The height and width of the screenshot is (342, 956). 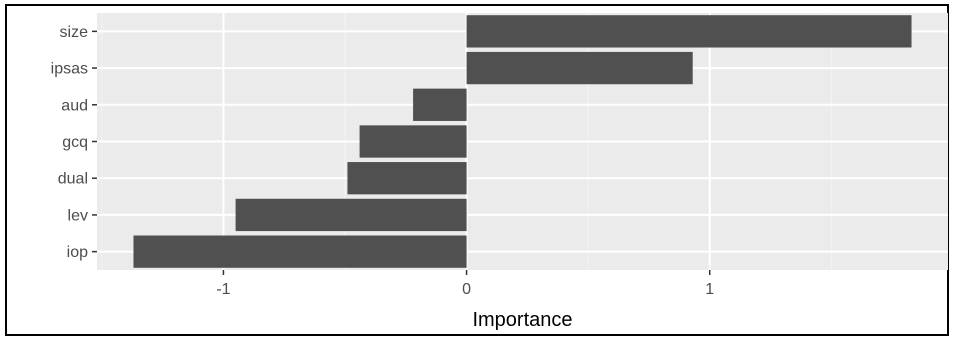 What do you see at coordinates (466, 289) in the screenshot?
I see `x-tick-label: 0` at bounding box center [466, 289].